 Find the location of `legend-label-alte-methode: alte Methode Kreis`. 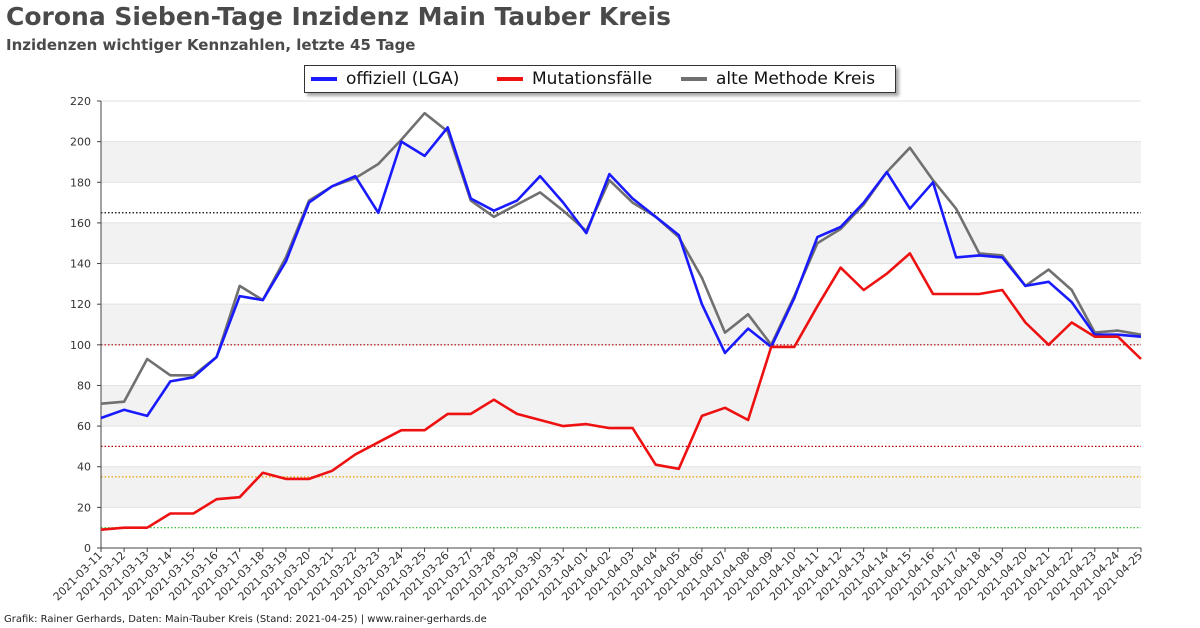

legend-label-alte-methode: alte Methode Kreis is located at coordinates (796, 79).